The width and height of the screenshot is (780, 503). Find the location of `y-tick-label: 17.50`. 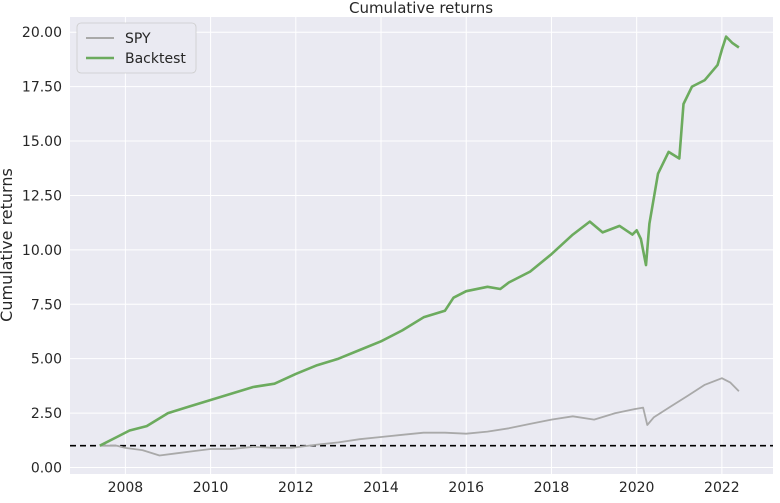

y-tick-label: 17.50 is located at coordinates (42, 88).